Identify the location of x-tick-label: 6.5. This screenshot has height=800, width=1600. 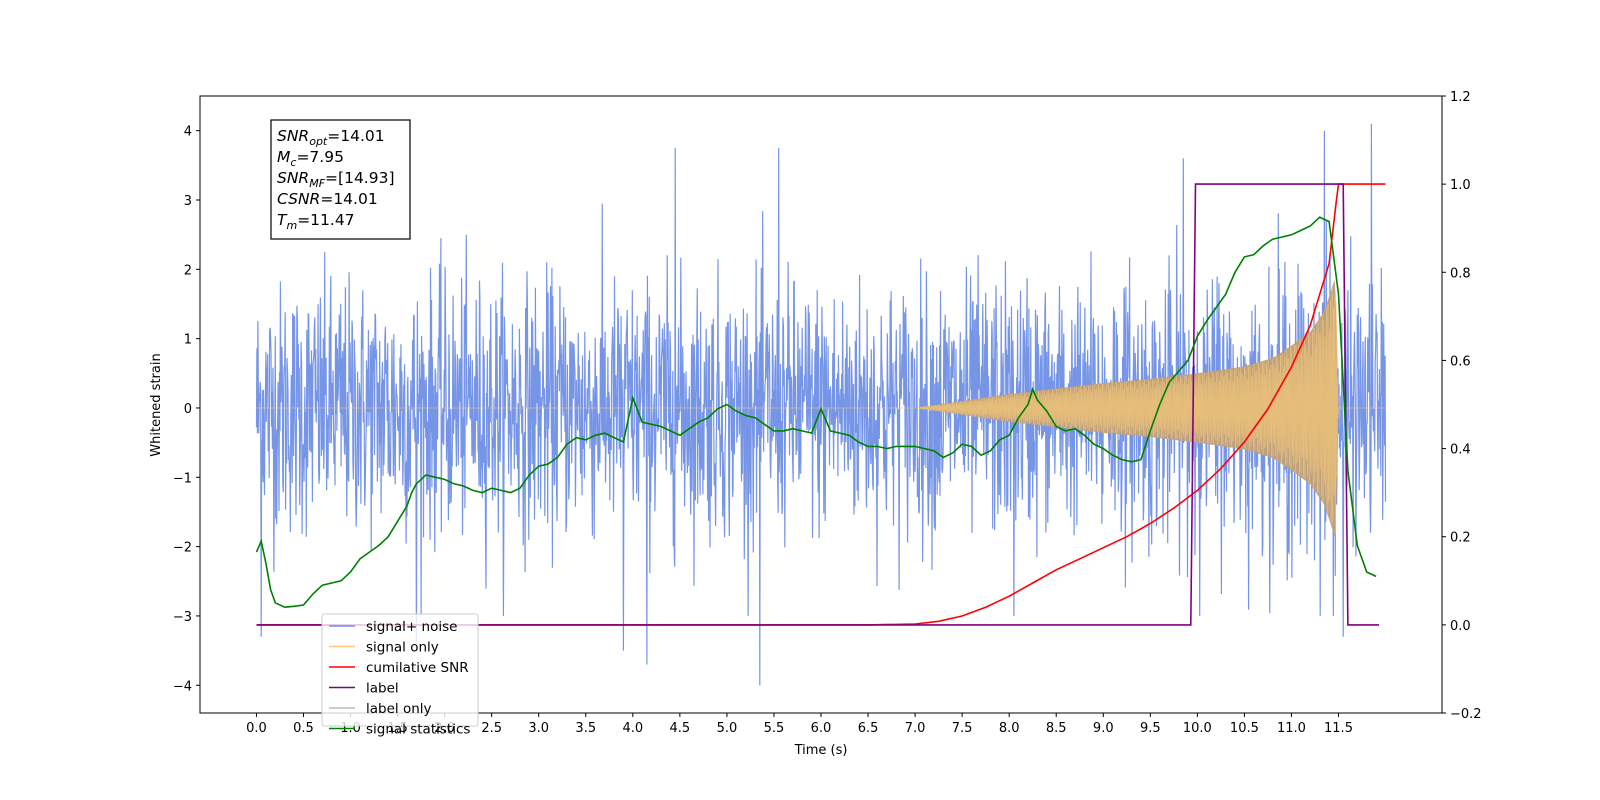
(868, 728).